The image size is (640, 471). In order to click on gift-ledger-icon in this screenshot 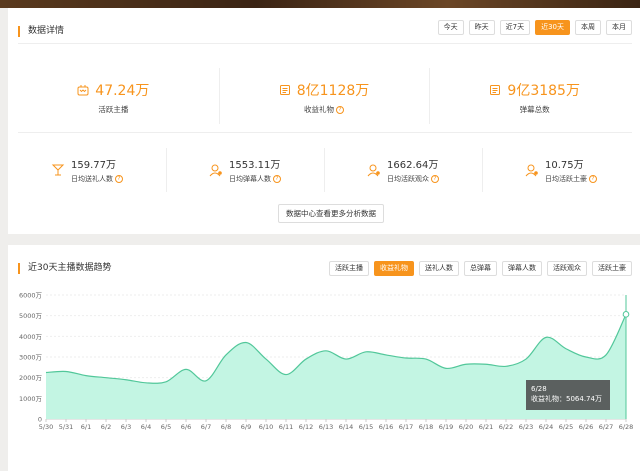, I will do `click(284, 90)`.